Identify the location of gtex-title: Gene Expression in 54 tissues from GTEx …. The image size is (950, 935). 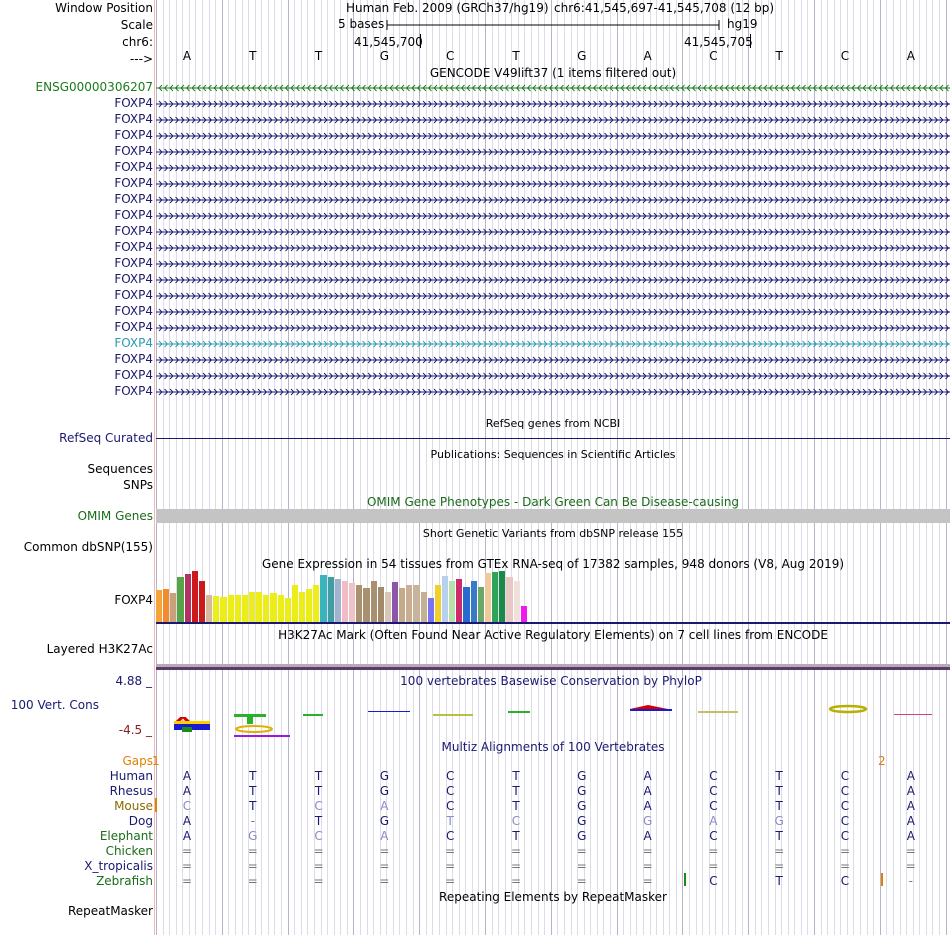
(553, 564).